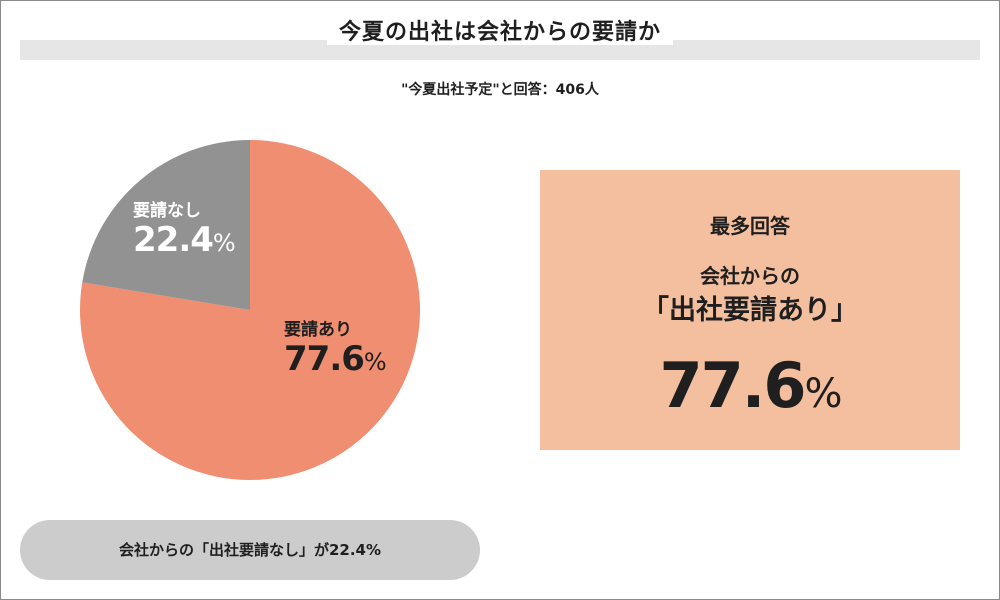 The width and height of the screenshot is (1000, 600). I want to click on top-answer-line1: 会社からの, so click(750, 276).